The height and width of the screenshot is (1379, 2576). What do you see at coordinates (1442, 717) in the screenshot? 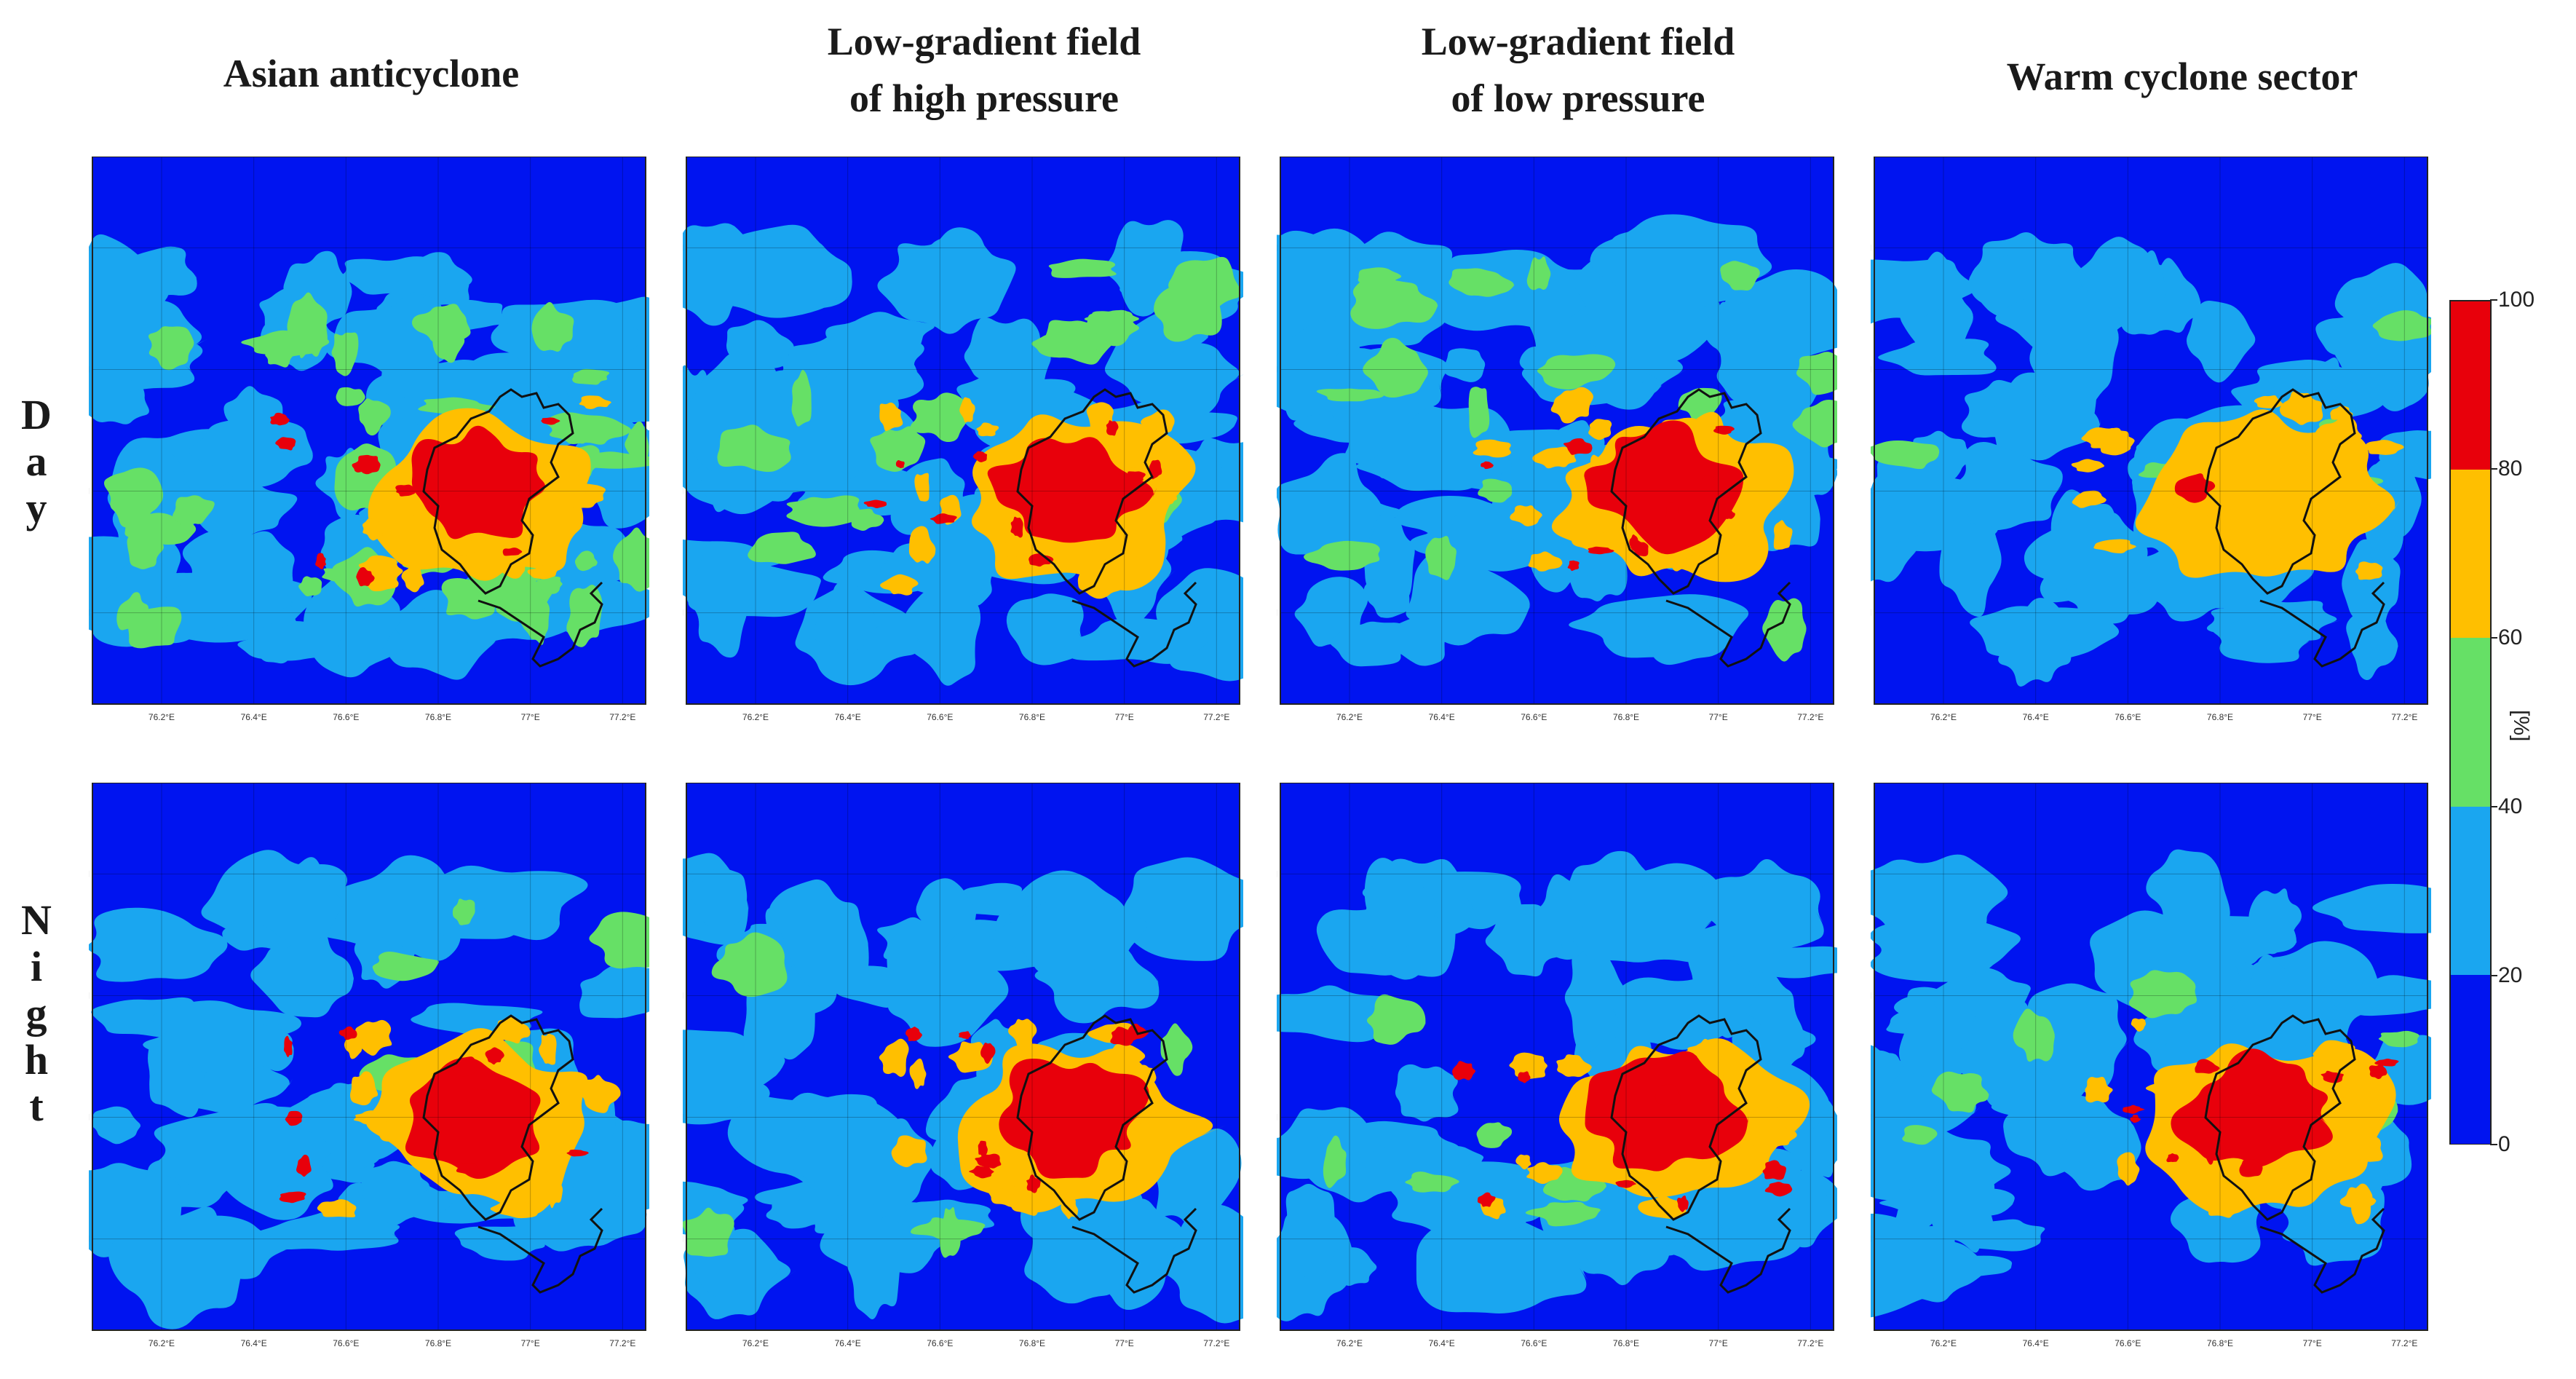
I see `x-tick-label: 76.4°E` at bounding box center [1442, 717].